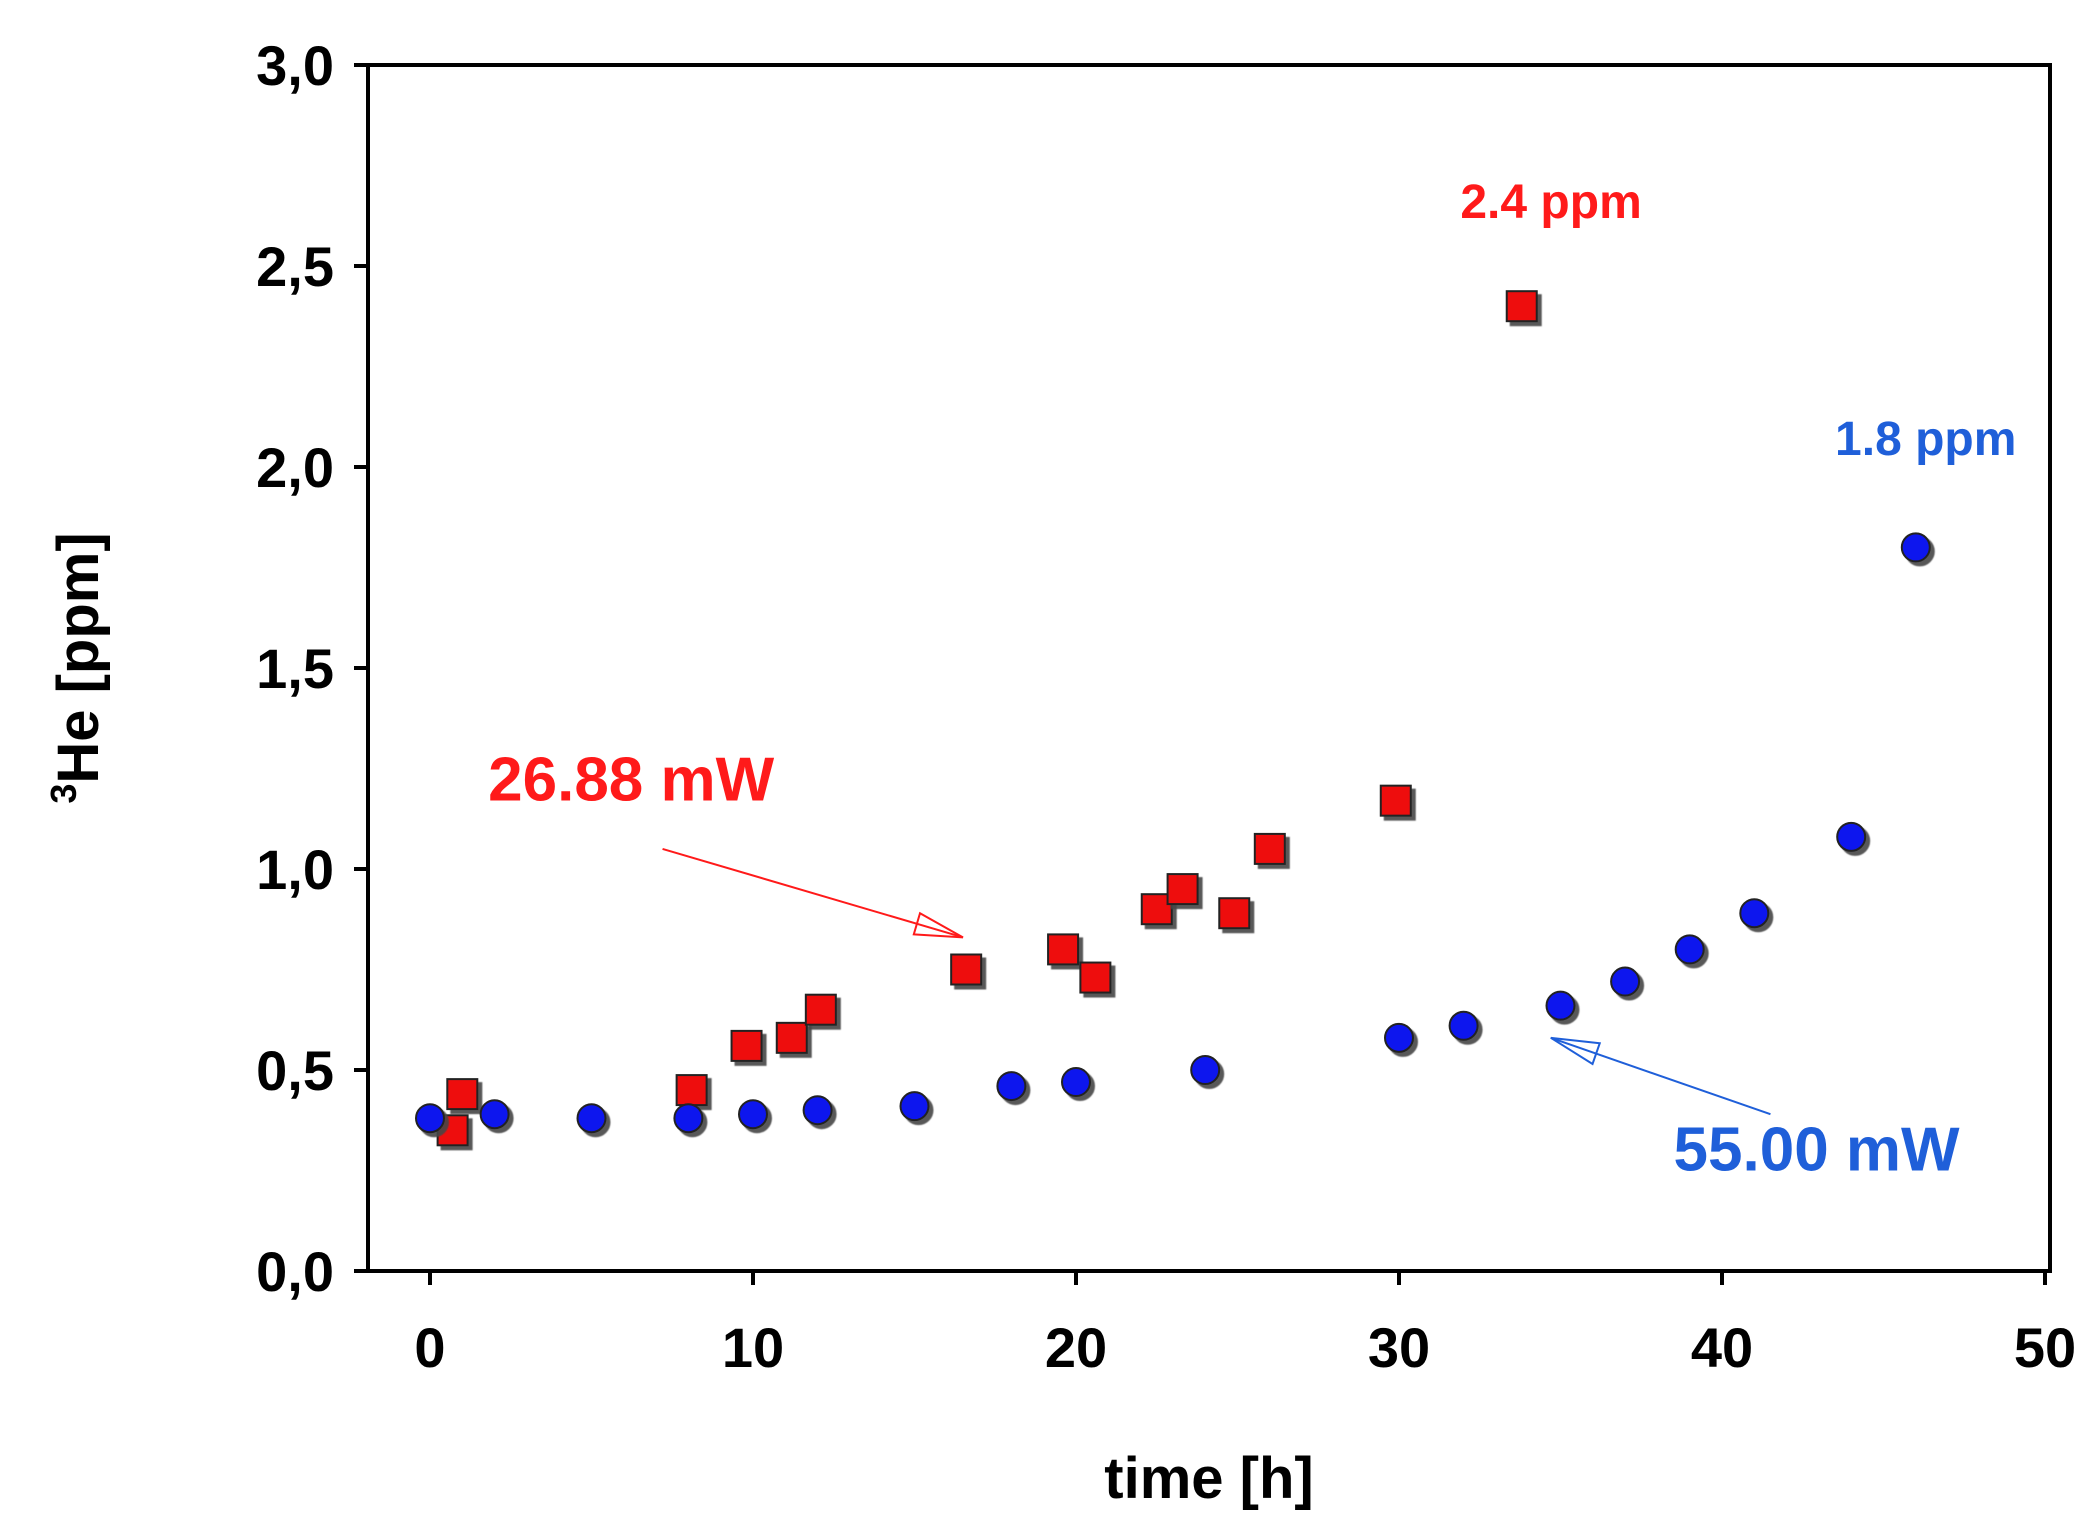  What do you see at coordinates (63, 794) in the screenshot?
I see `y-axis-title-superscript: 3` at bounding box center [63, 794].